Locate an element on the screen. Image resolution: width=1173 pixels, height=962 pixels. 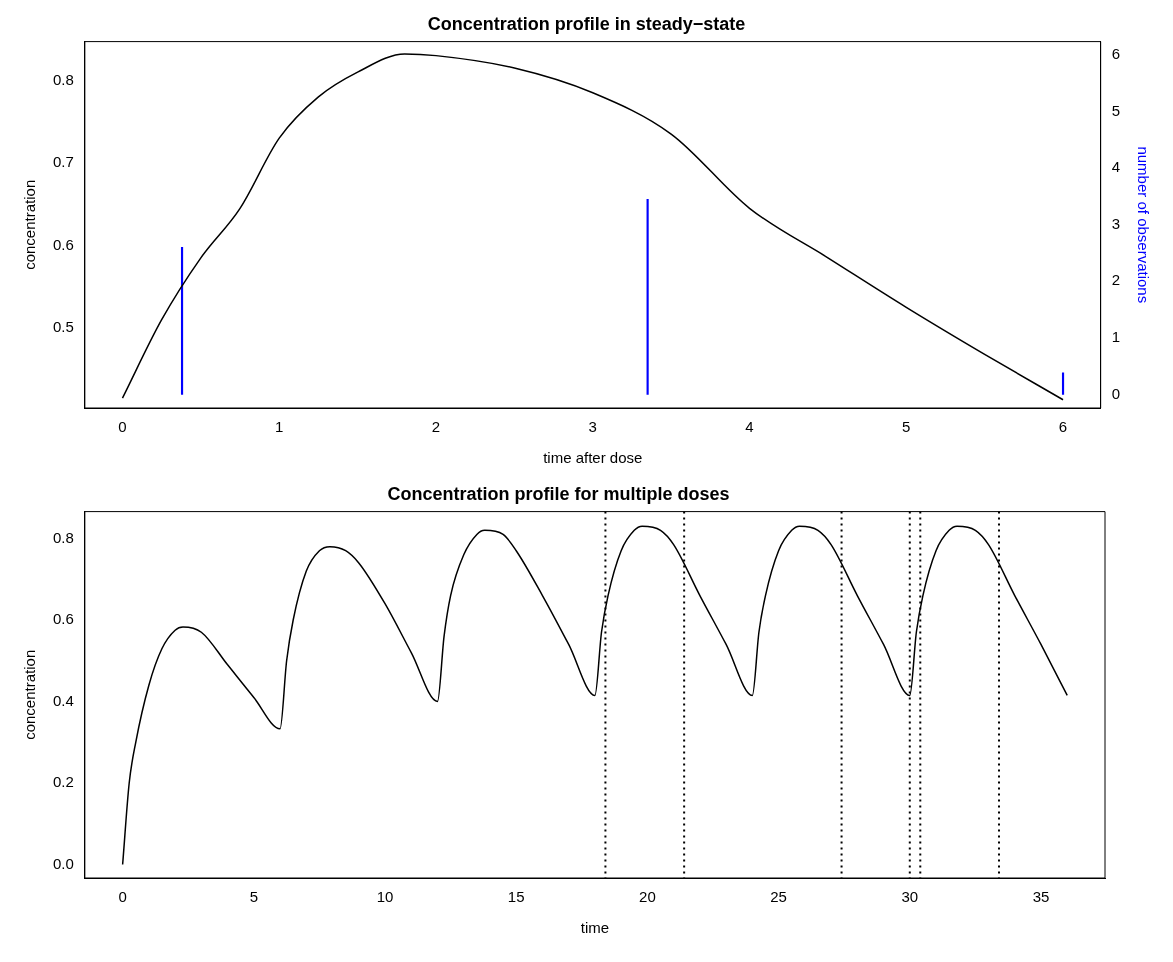
y-tick-label: 0.5 is located at coordinates (63, 327).